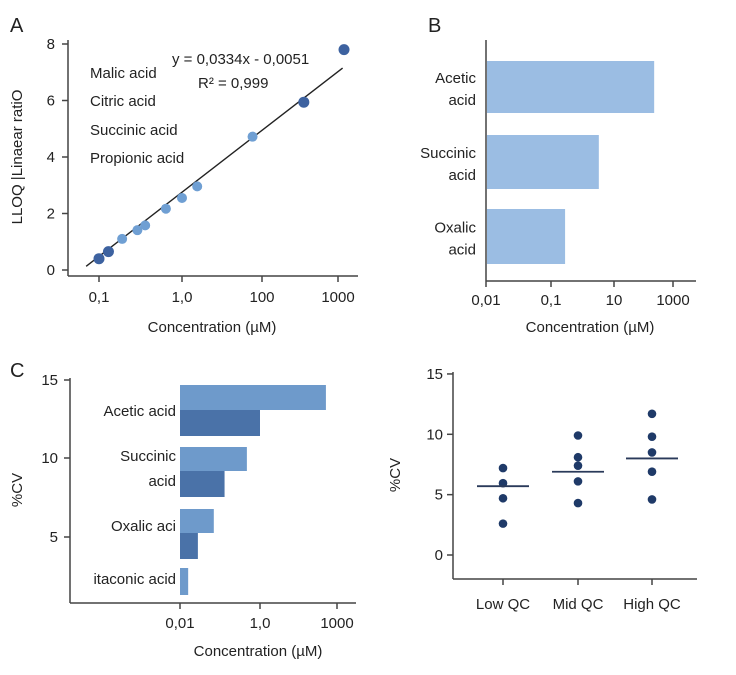 Image resolution: width=736 pixels, height=675 pixels. I want to click on r-squared: R² = 0,999, so click(233, 83).